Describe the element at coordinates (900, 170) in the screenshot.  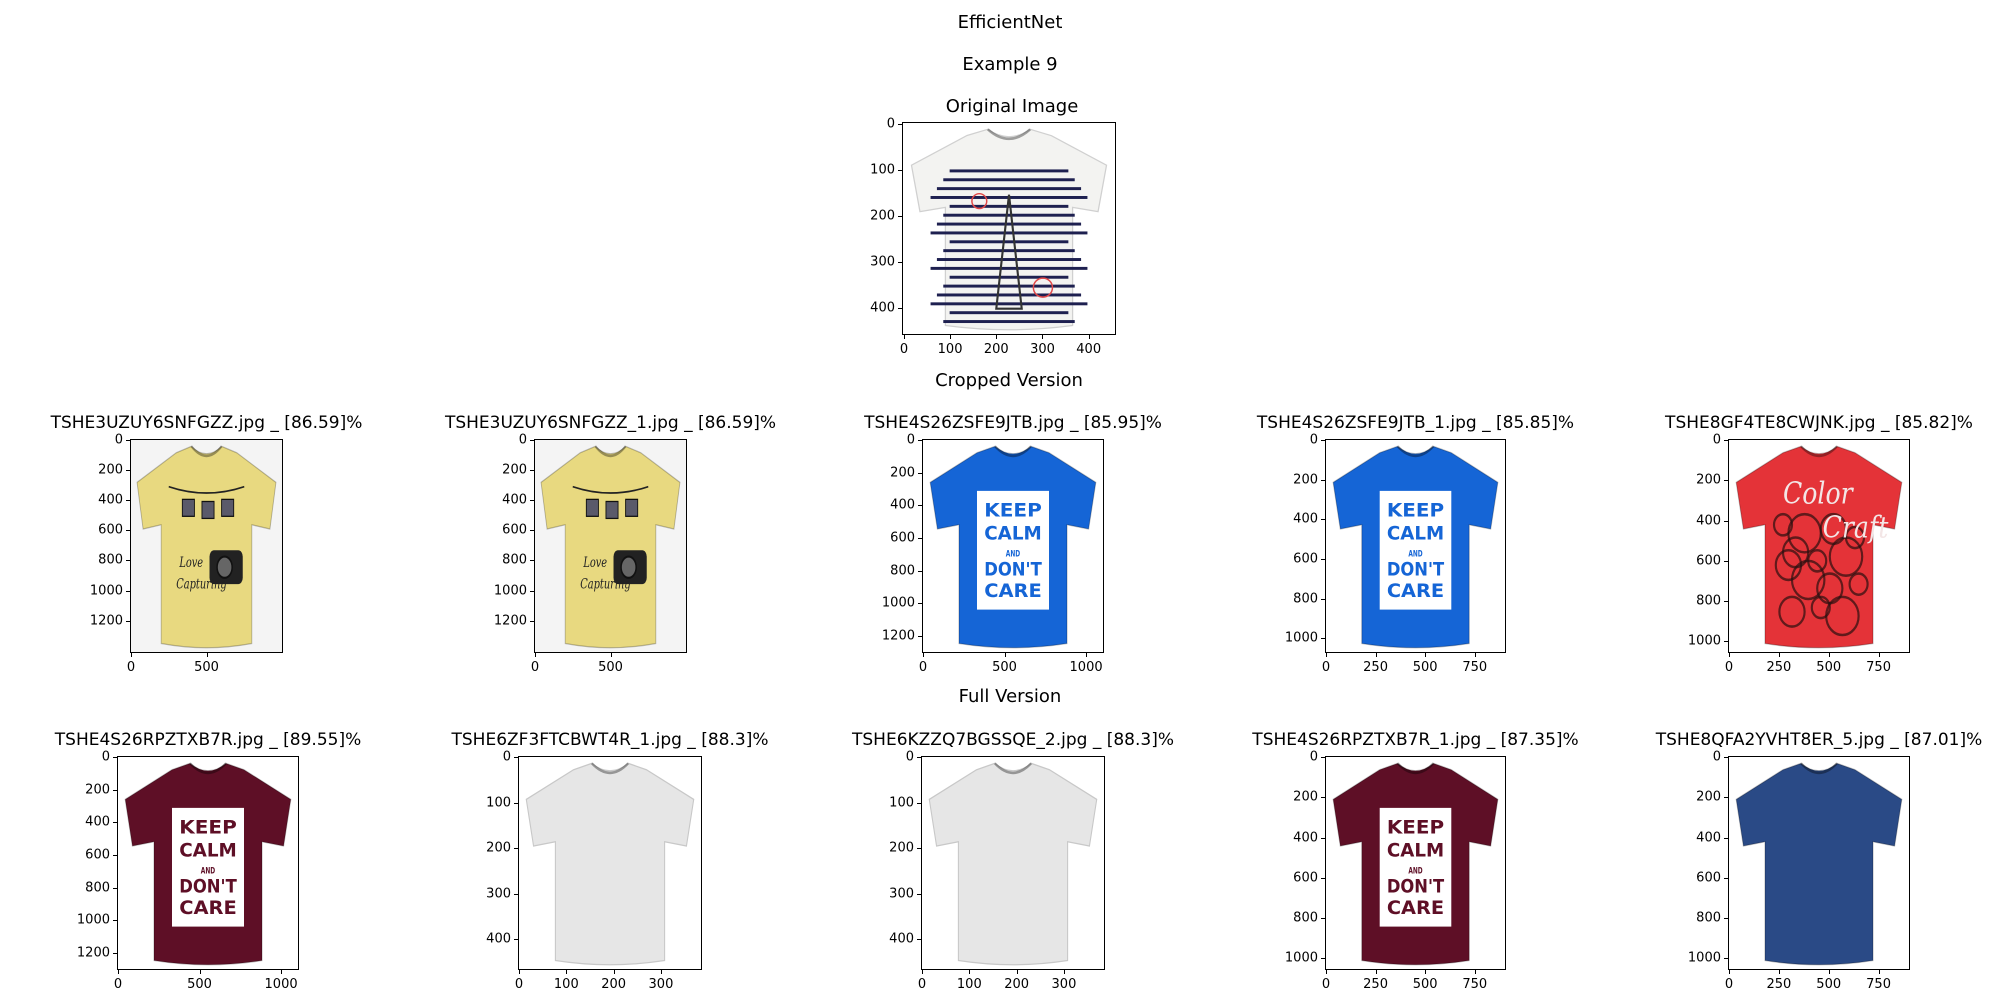
I see `original-y-tick` at that location.